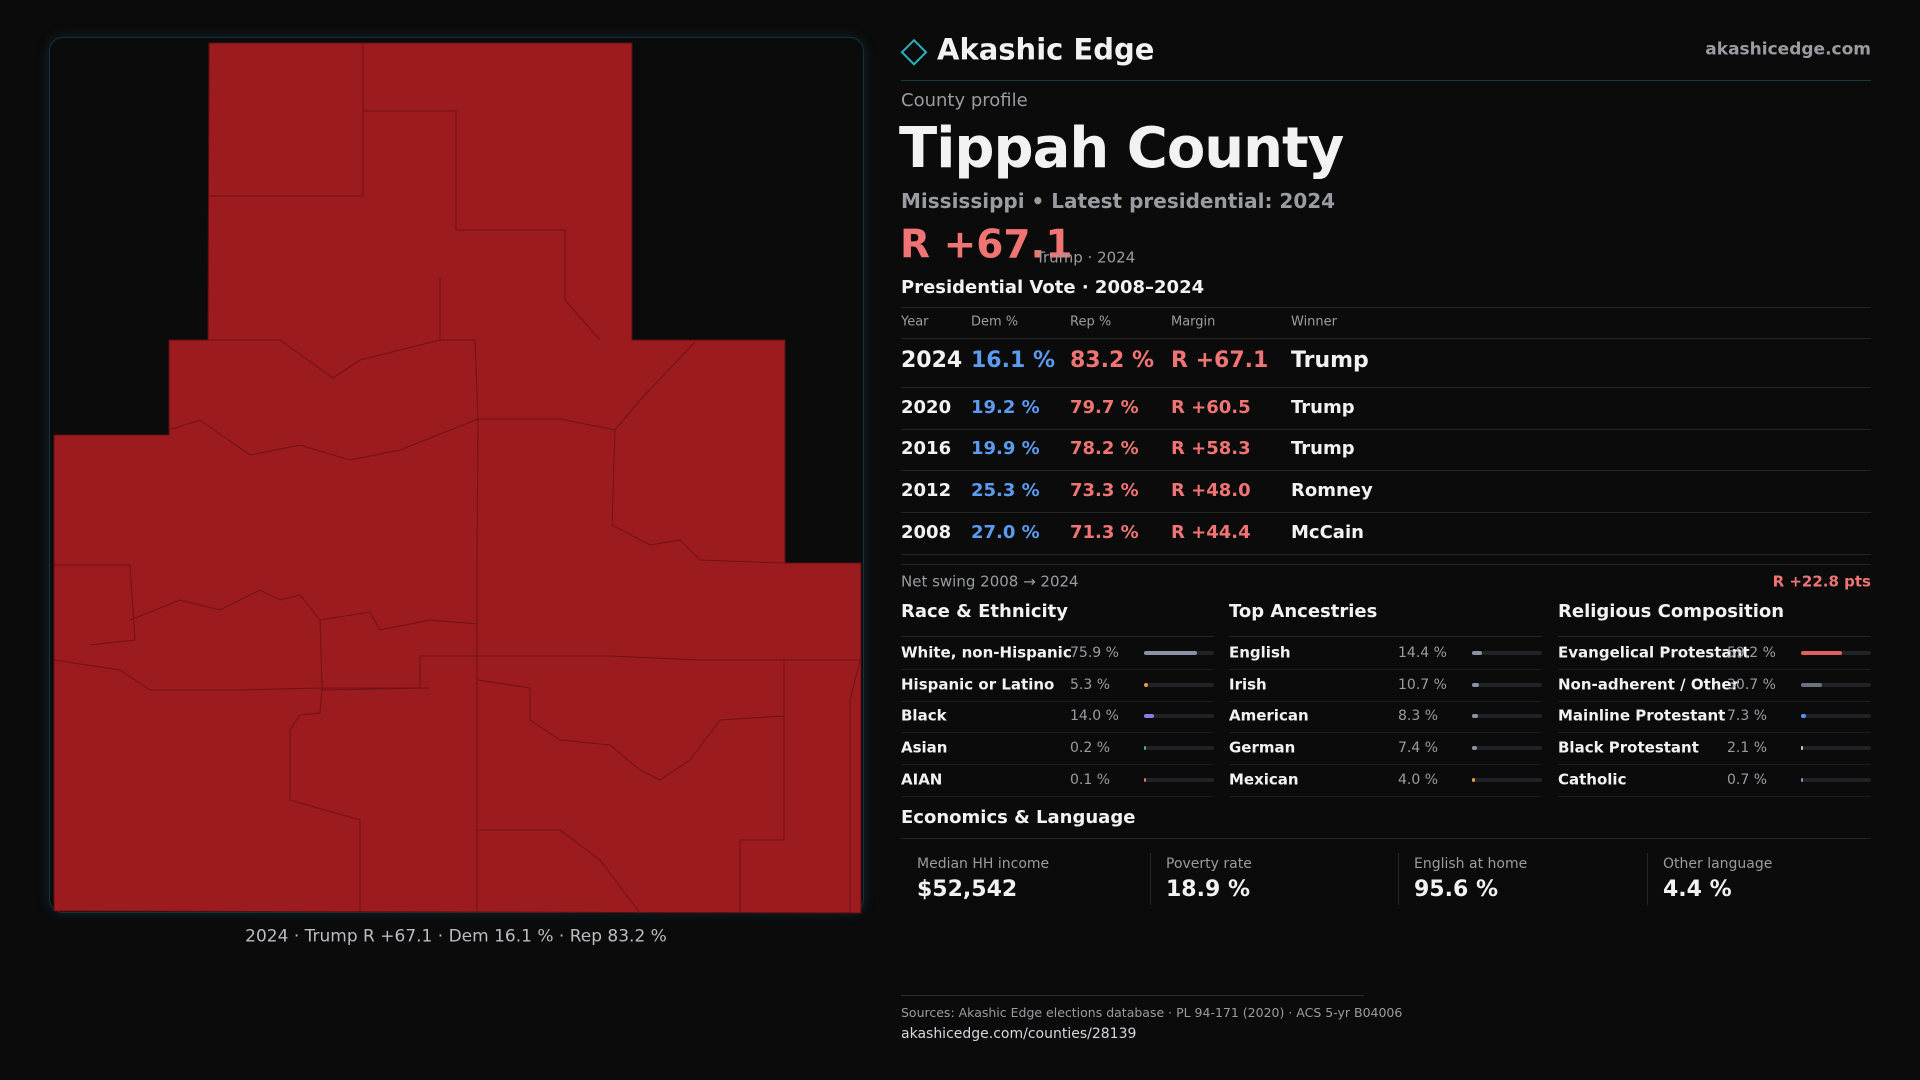  I want to click on row-label: Catholic, so click(1592, 779).